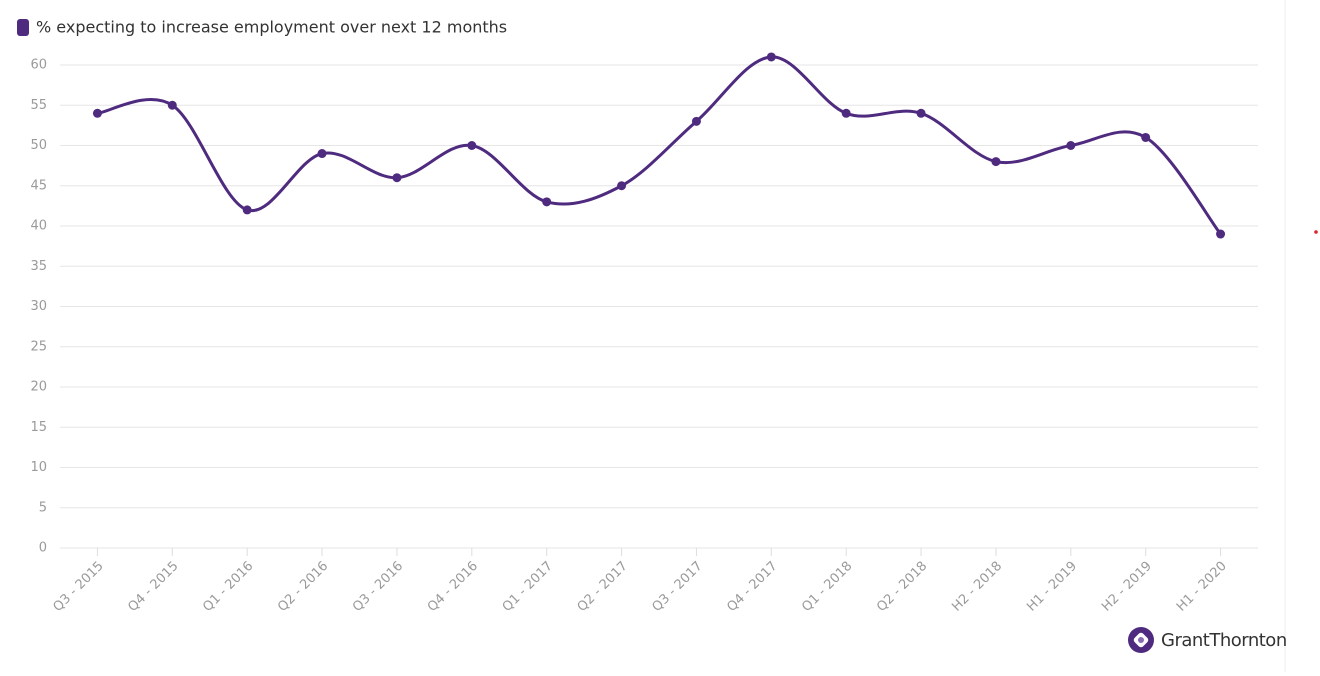  What do you see at coordinates (153, 587) in the screenshot?
I see `x-tick-label: Q4 - 2015` at bounding box center [153, 587].